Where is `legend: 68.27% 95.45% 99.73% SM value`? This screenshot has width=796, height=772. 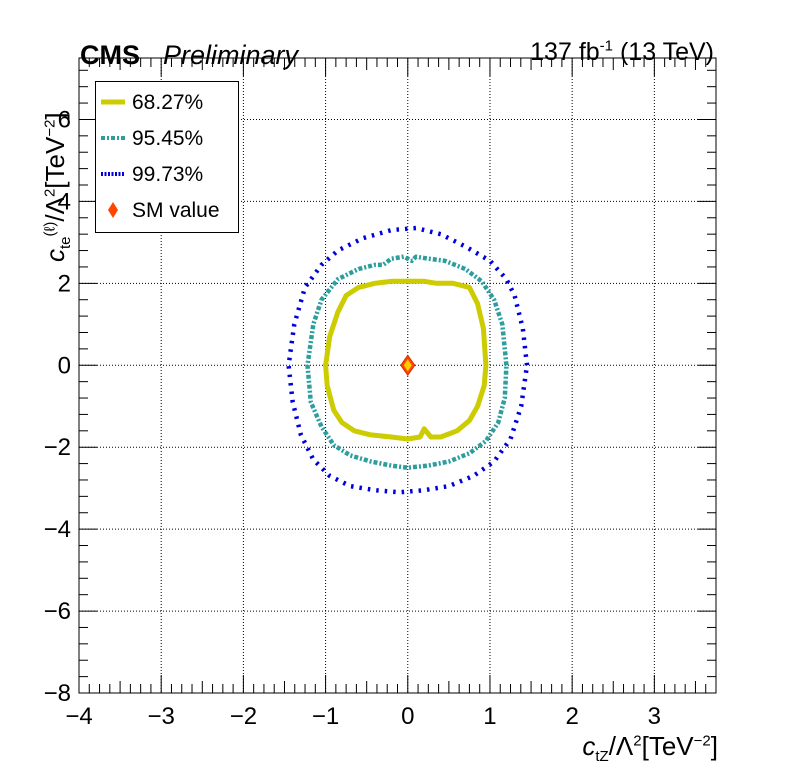
legend: 68.27% 95.45% 99.73% SM value is located at coordinates (167, 157).